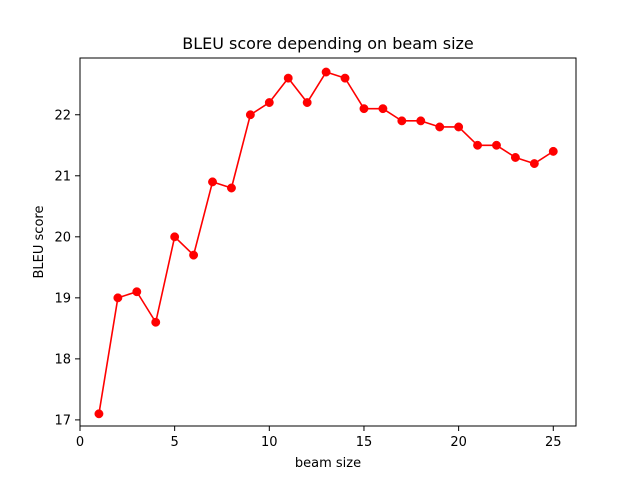 The image size is (640, 480). Describe the element at coordinates (364, 442) in the screenshot. I see `x-tick-label: 15` at that location.